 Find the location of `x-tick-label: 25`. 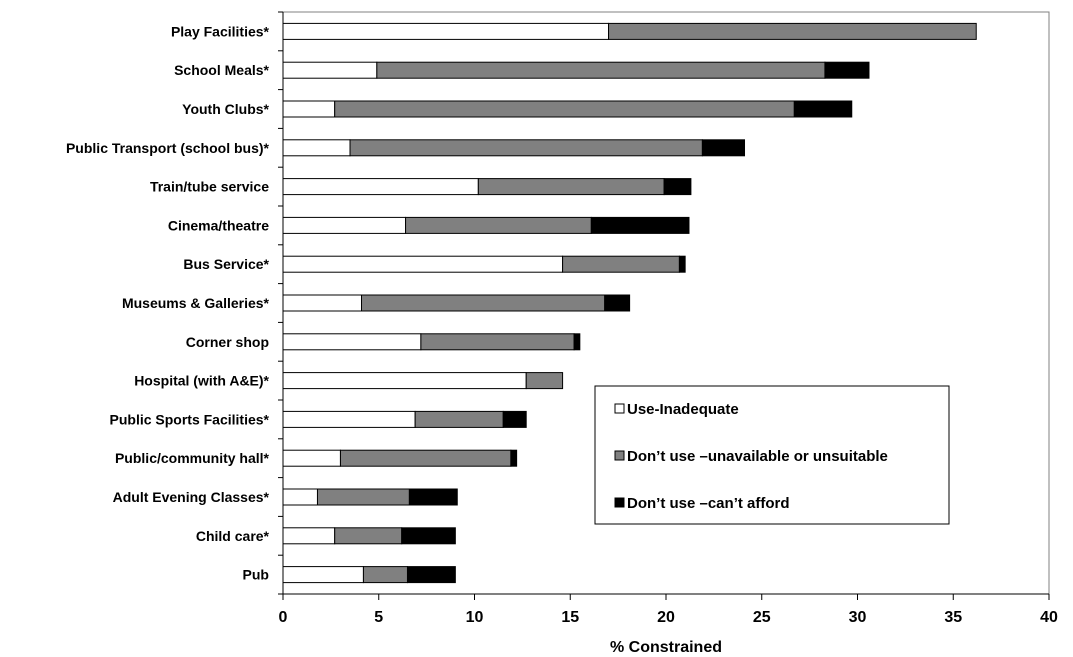

x-tick-label: 25 is located at coordinates (762, 617).